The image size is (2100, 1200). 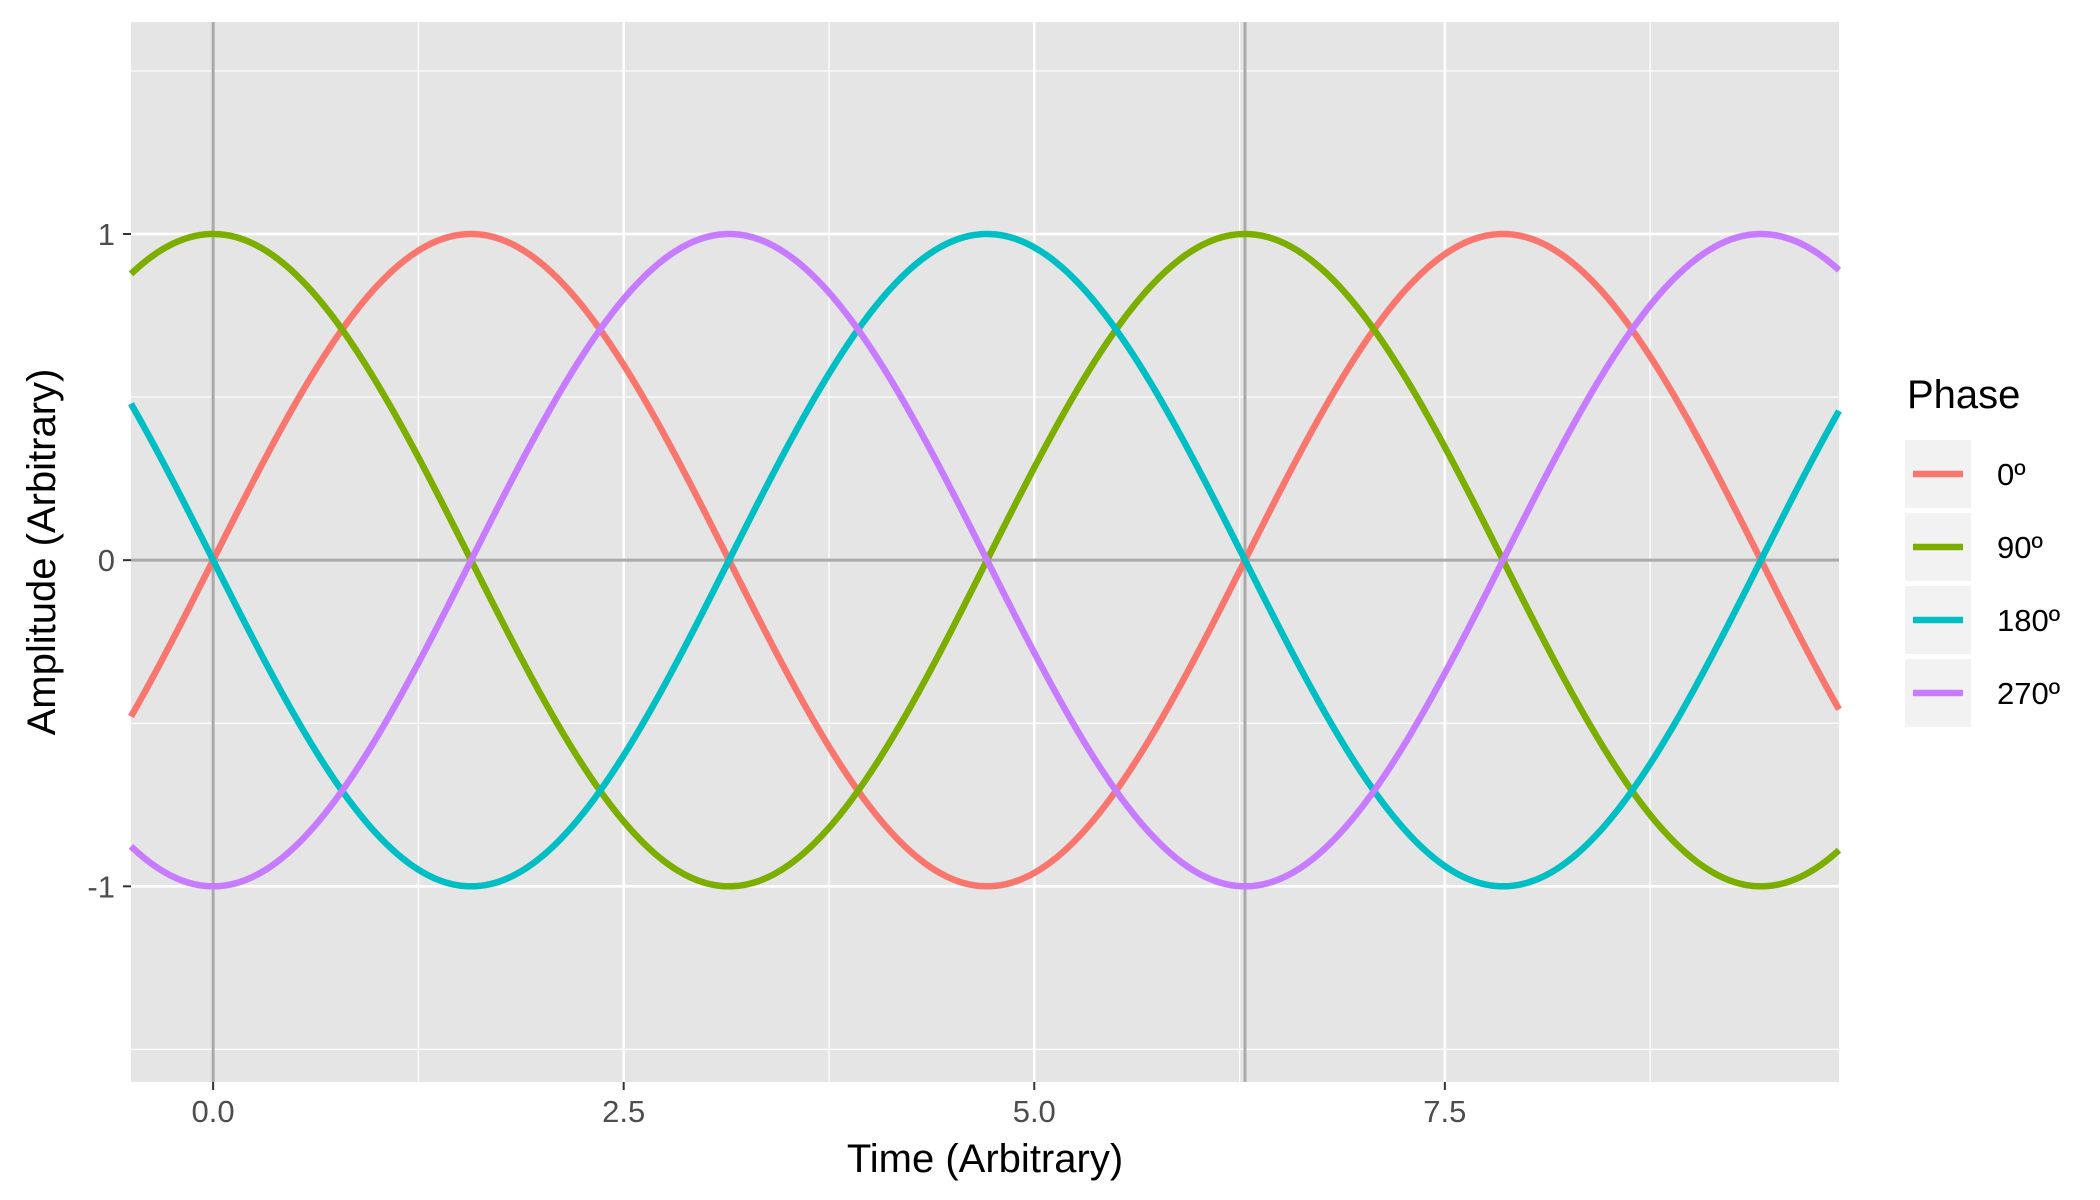 What do you see at coordinates (1034, 1111) in the screenshot?
I see `x-tick-label: 5.0` at bounding box center [1034, 1111].